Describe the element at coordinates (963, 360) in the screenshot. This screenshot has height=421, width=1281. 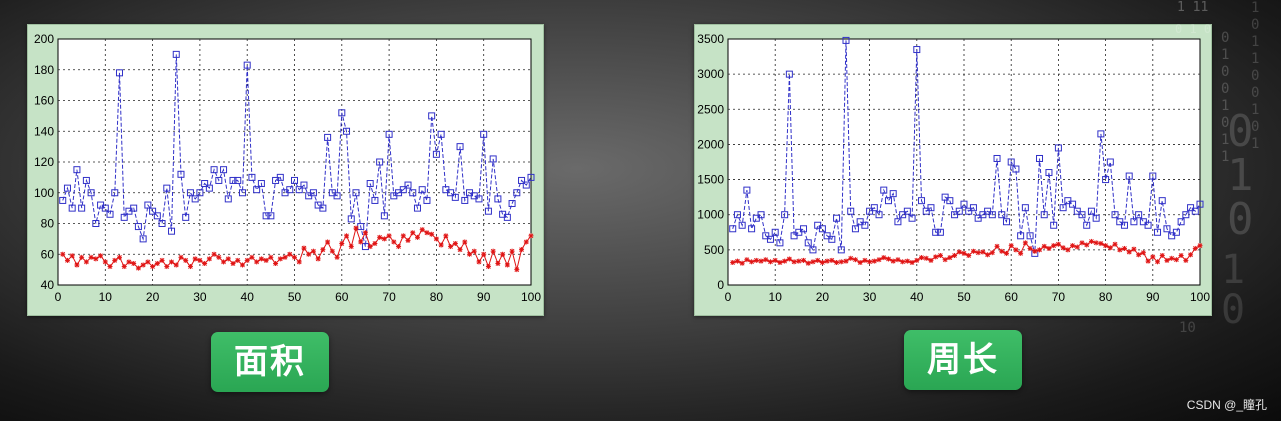
I see `perimeter-caption-button: 周长` at that location.